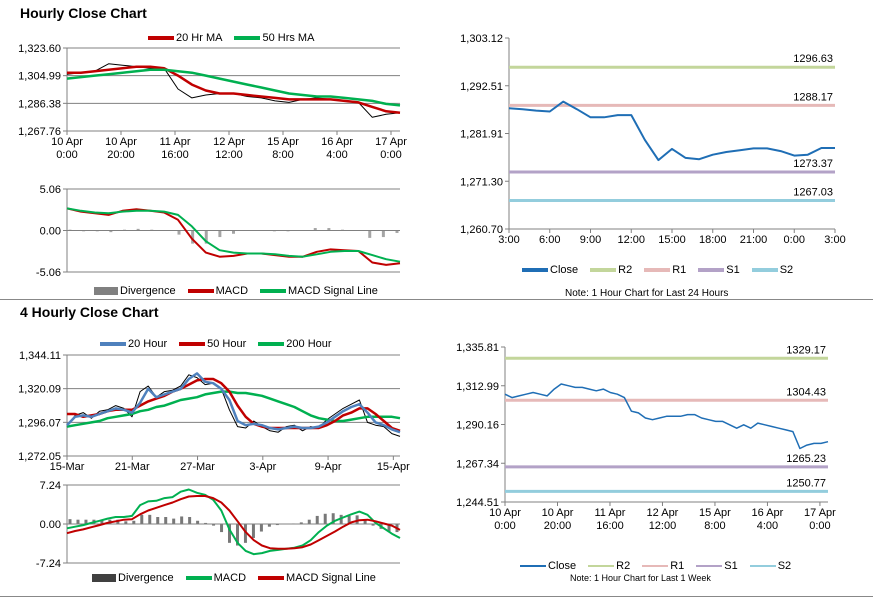 Image resolution: width=873 pixels, height=601 pixels. Describe the element at coordinates (283, 142) in the screenshot. I see `x-tick-label: 15 Apr` at that location.